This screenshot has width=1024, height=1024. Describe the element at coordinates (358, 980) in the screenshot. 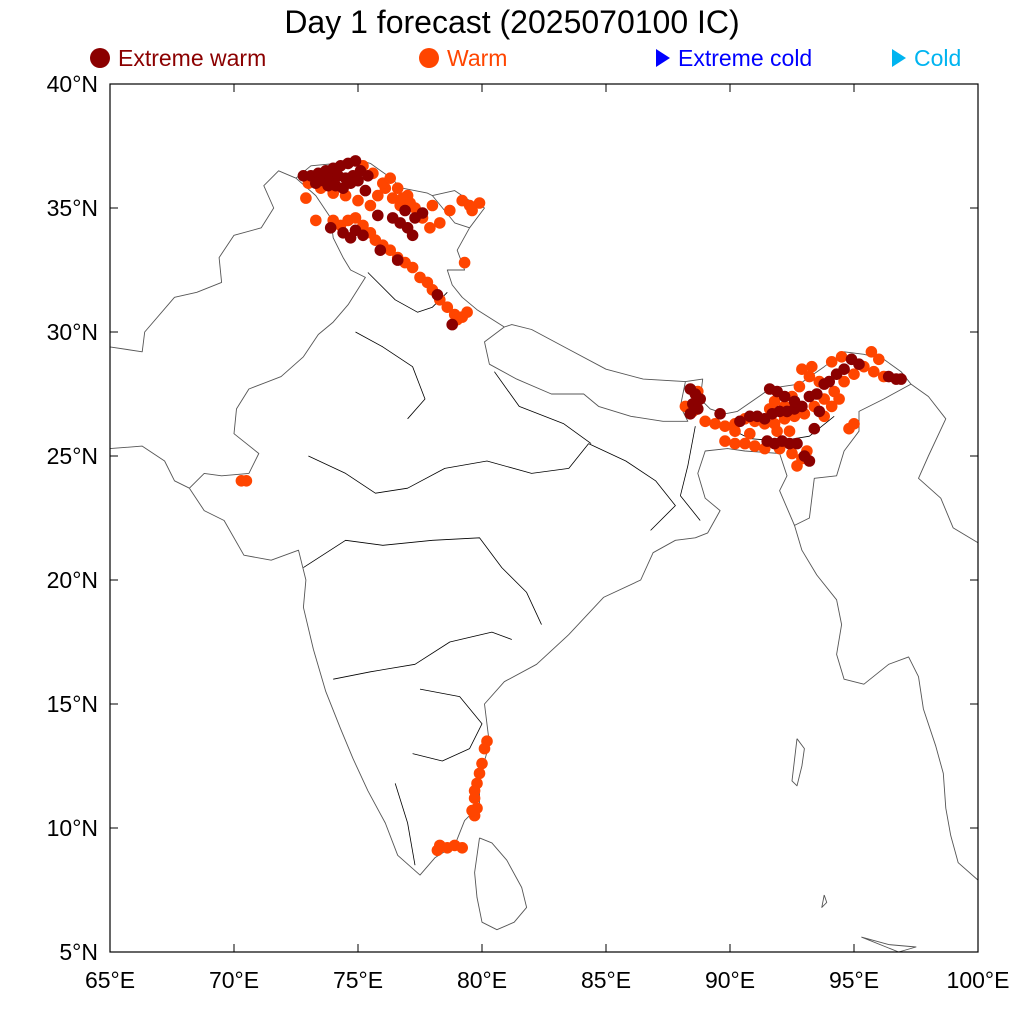

I see `x-tick-label: 75°E` at that location.